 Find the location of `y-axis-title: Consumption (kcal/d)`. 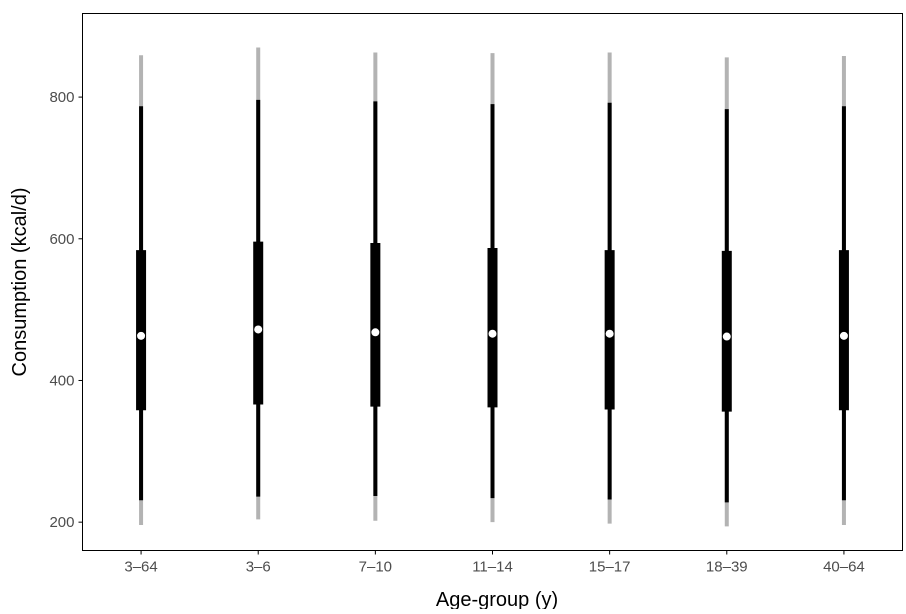

y-axis-title: Consumption (kcal/d) is located at coordinates (20, 282).